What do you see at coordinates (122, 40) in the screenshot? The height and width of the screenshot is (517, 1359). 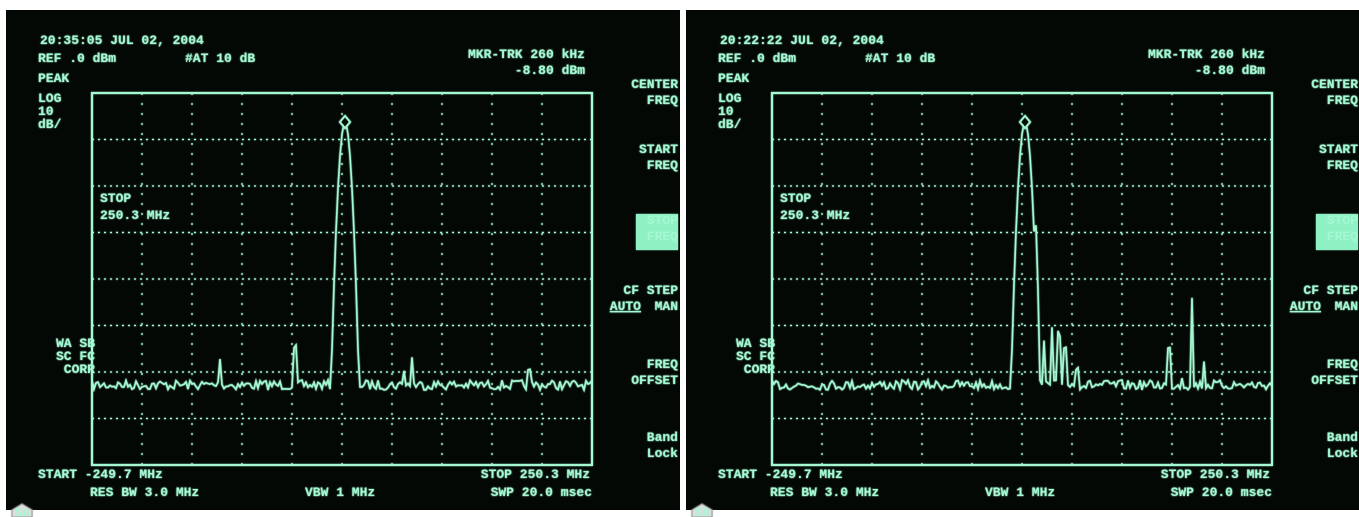 I see `timestamp: 20:35:05 JUL 02, 2004` at bounding box center [122, 40].